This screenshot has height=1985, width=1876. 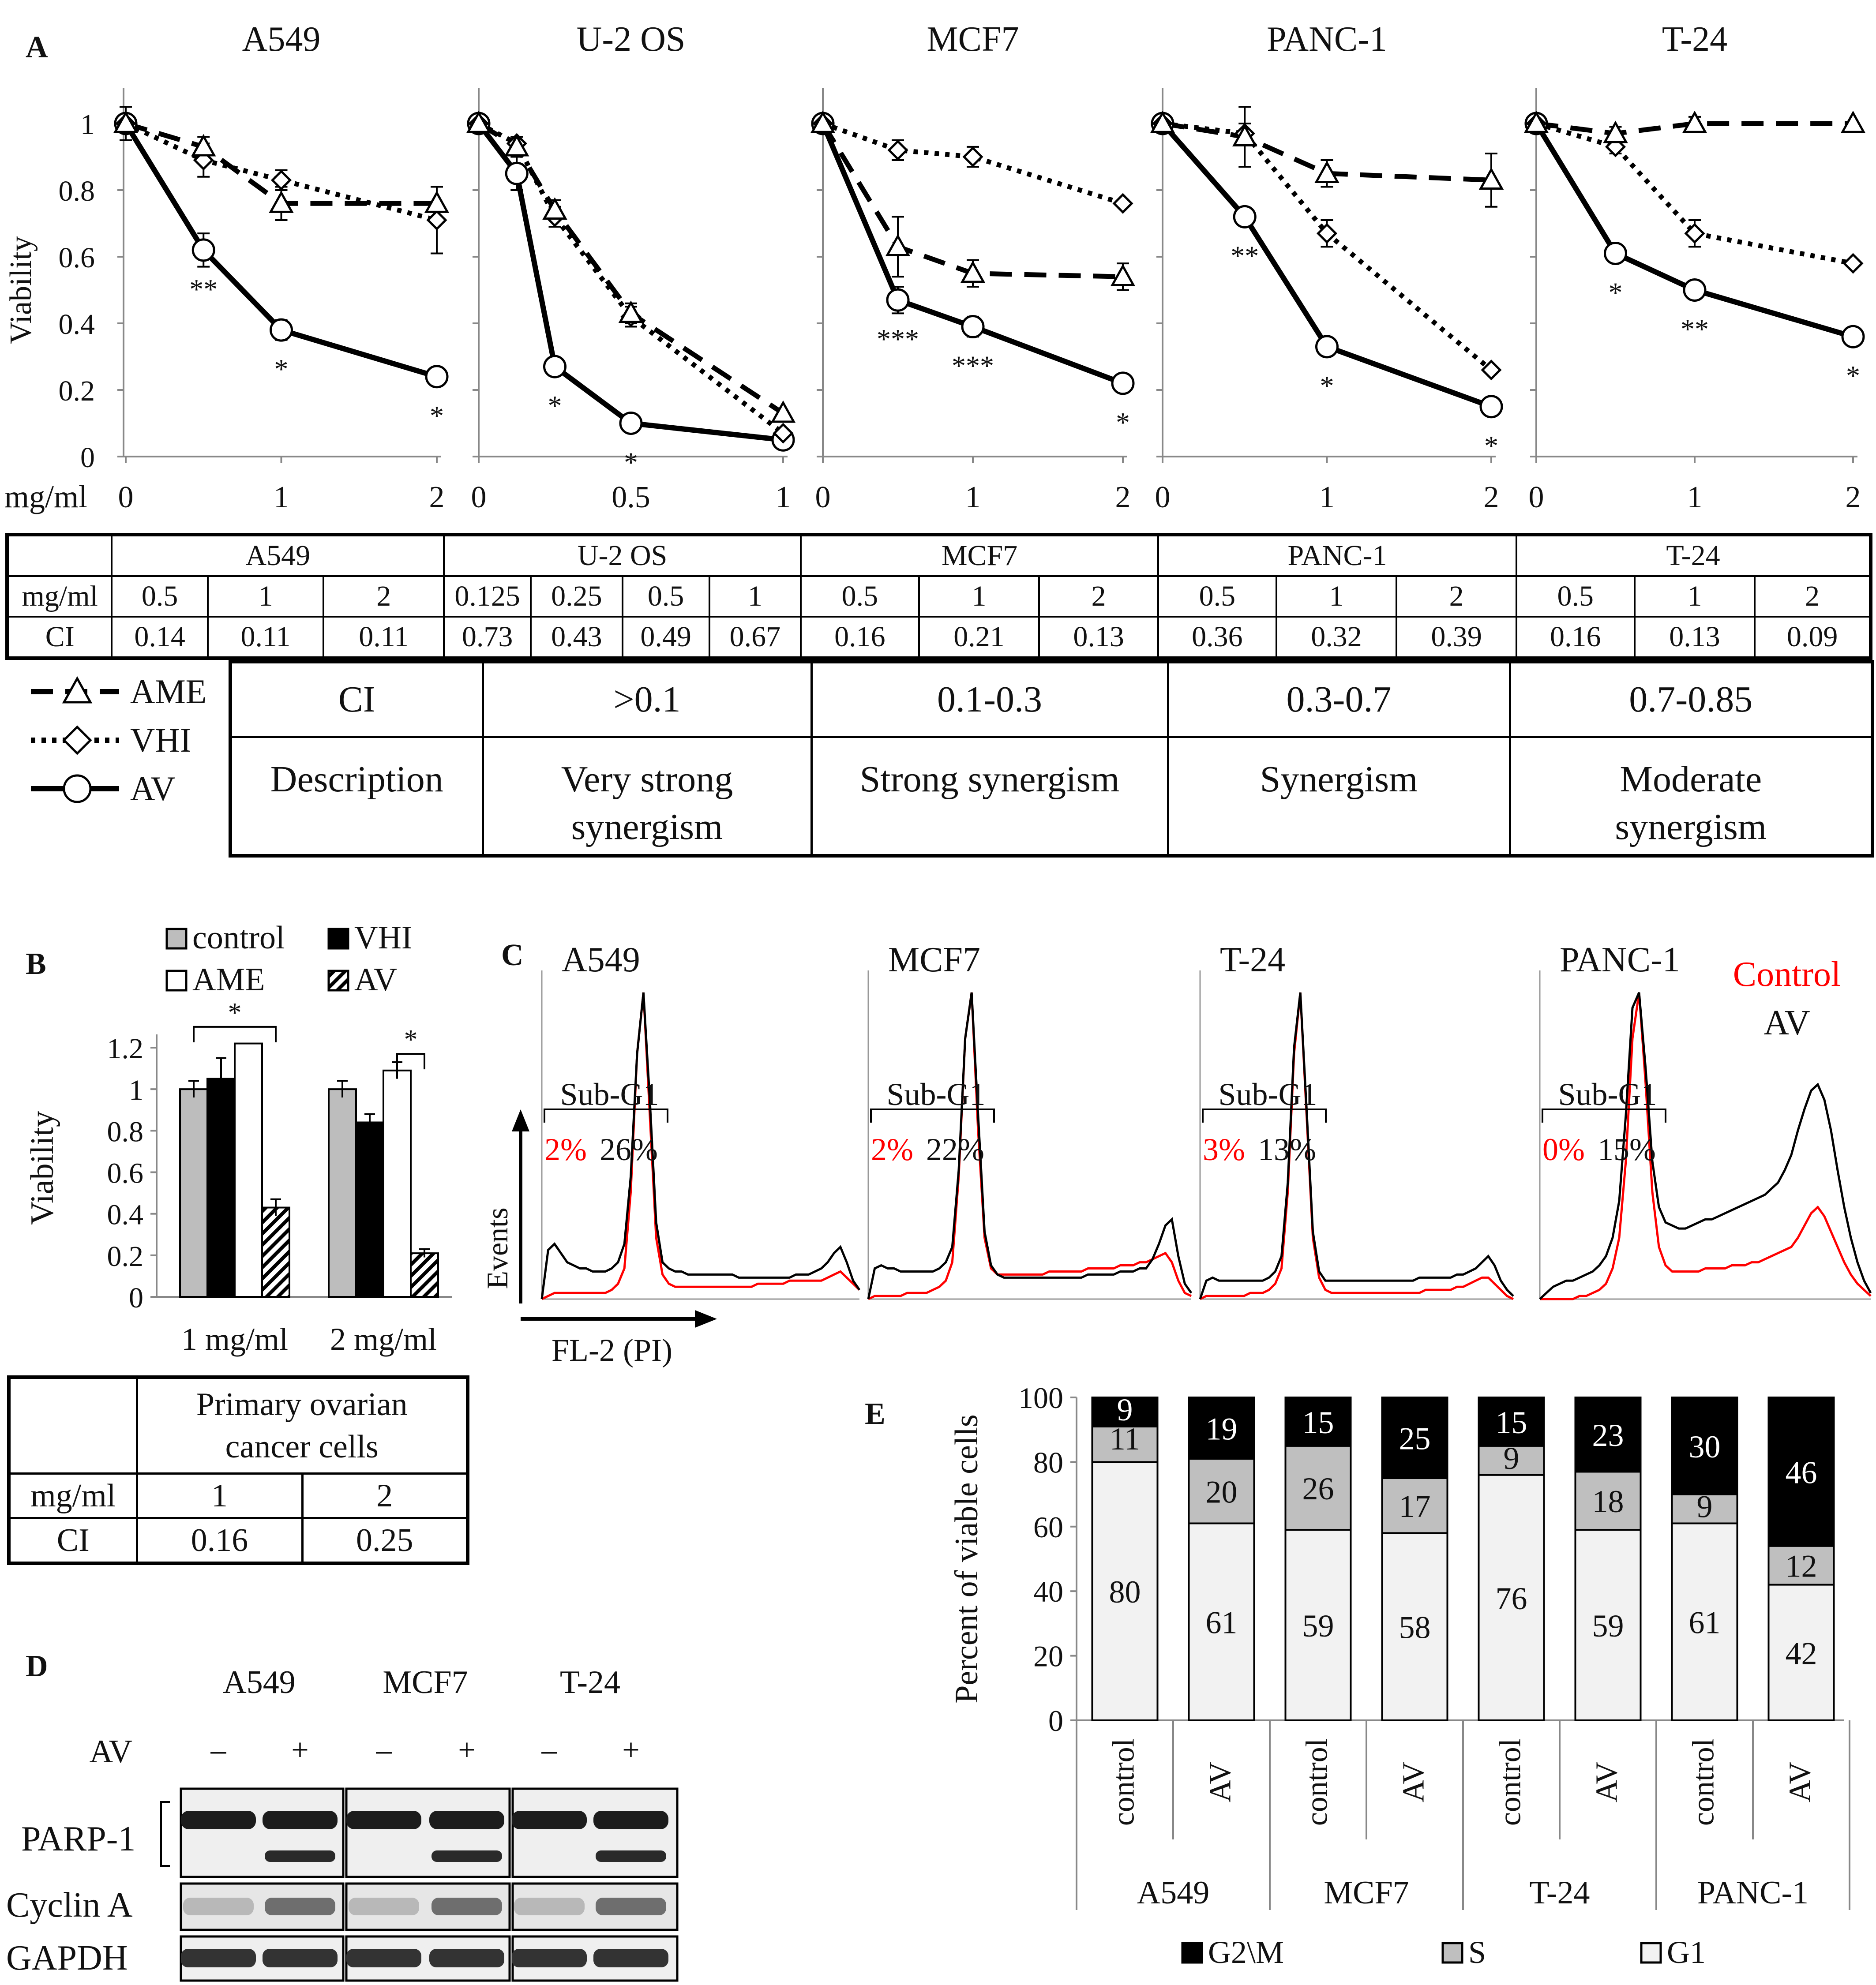 What do you see at coordinates (1327, 267) in the screenshot?
I see `subplot-panc-1: PANC-10 1 2****` at bounding box center [1327, 267].